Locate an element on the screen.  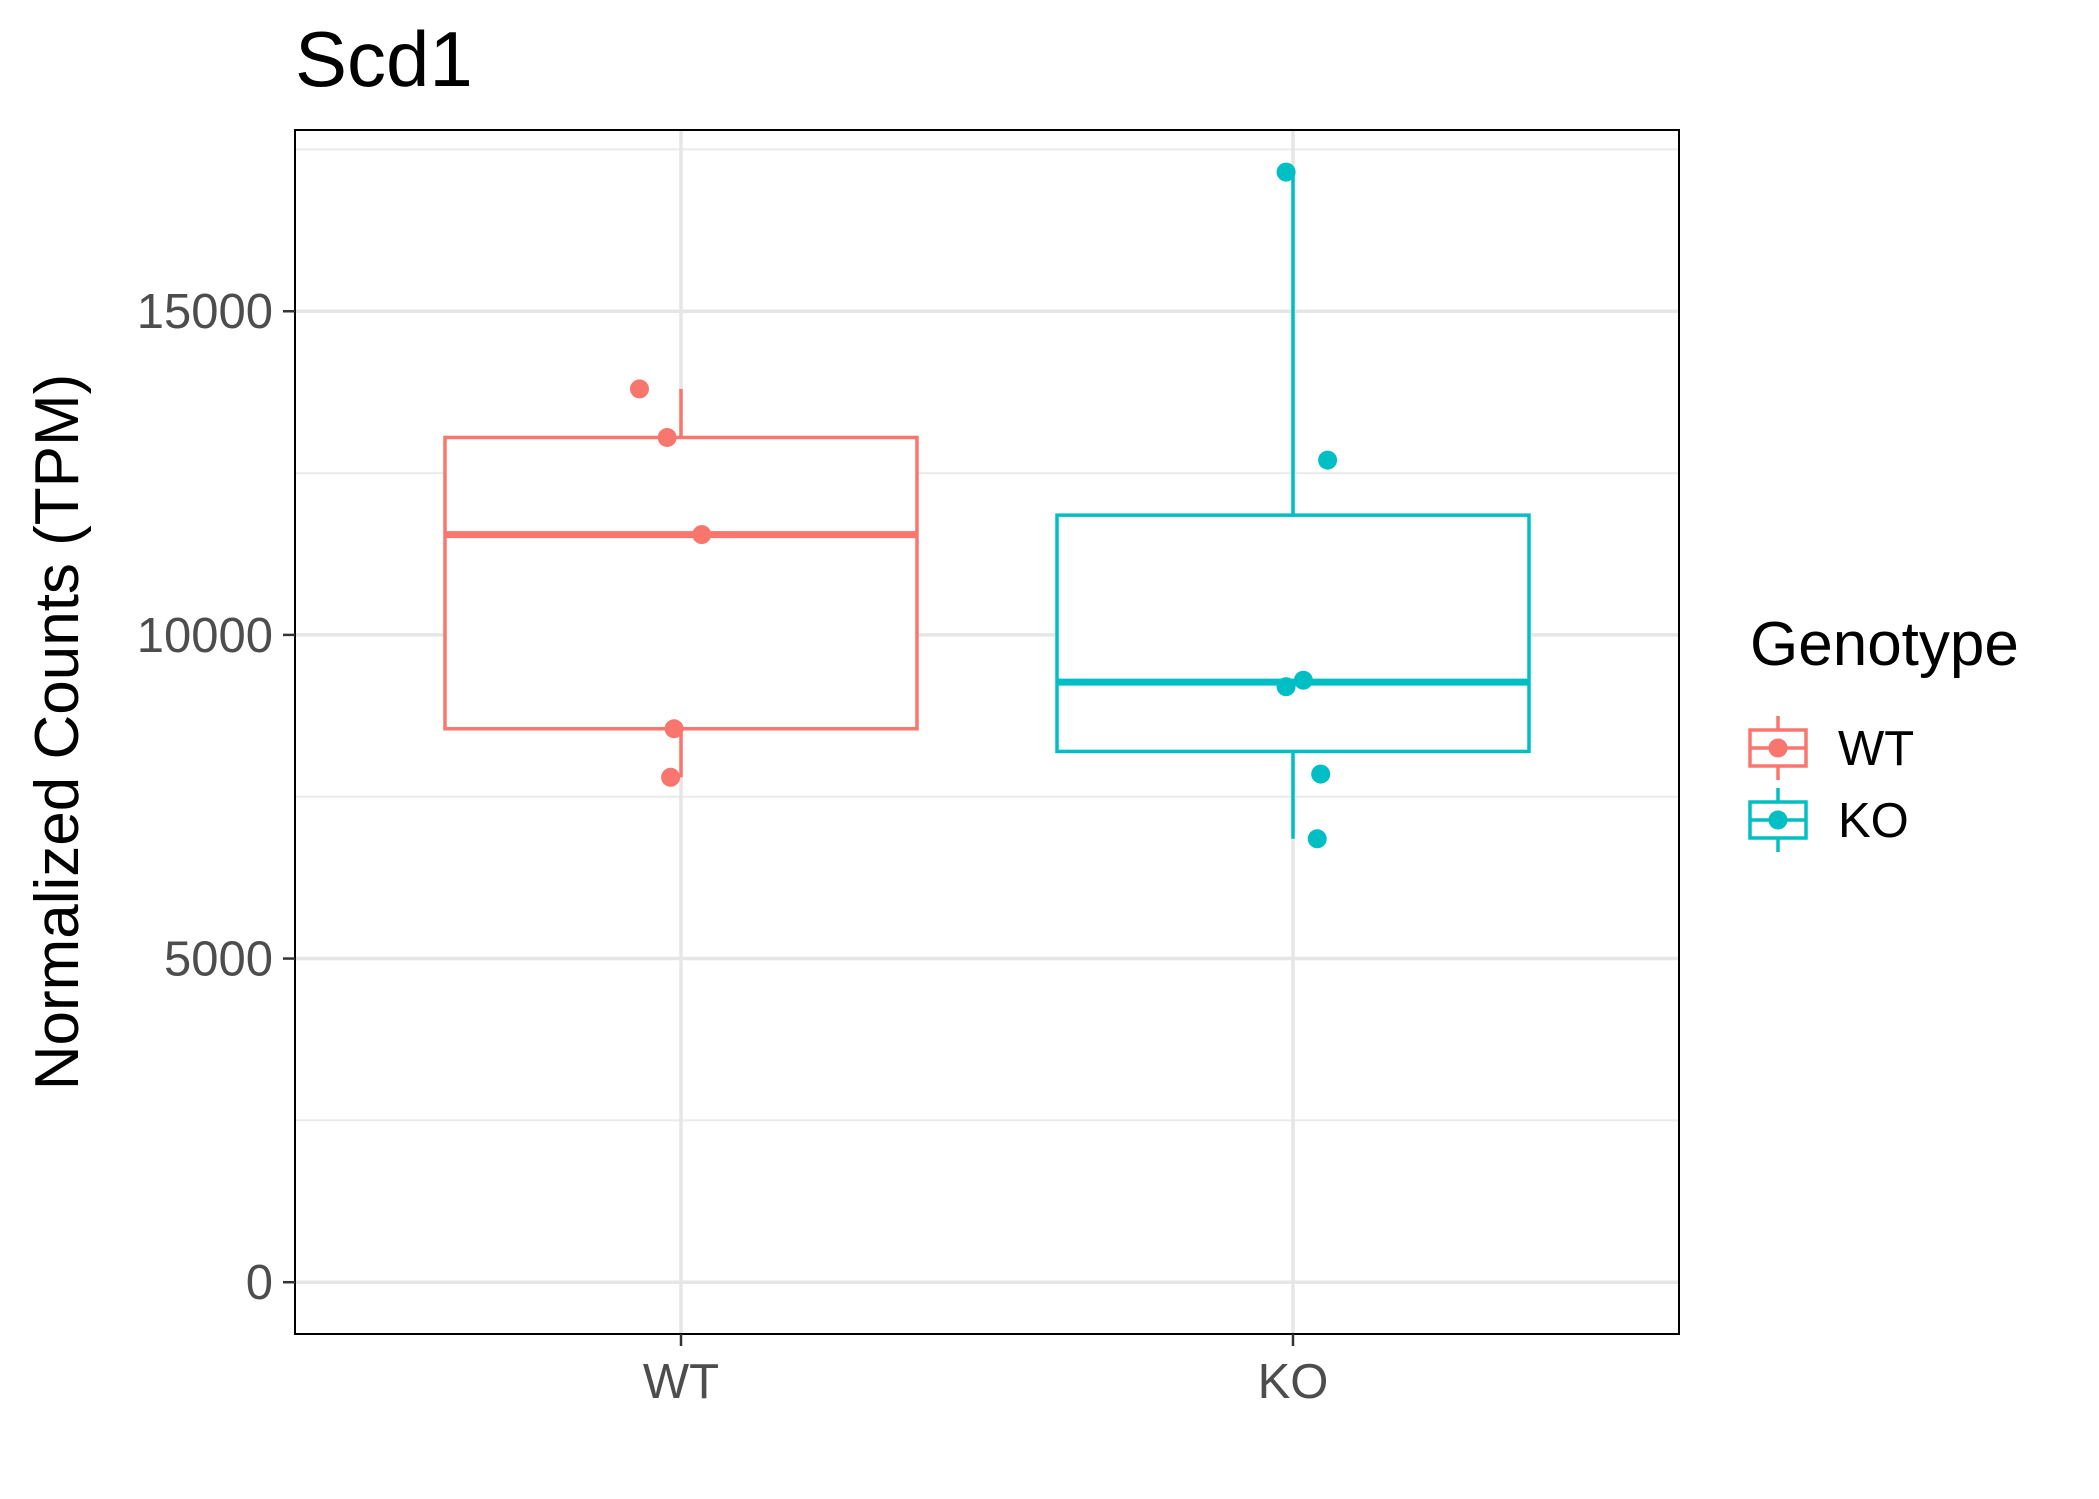
boxplot-wt is located at coordinates (681, 583).